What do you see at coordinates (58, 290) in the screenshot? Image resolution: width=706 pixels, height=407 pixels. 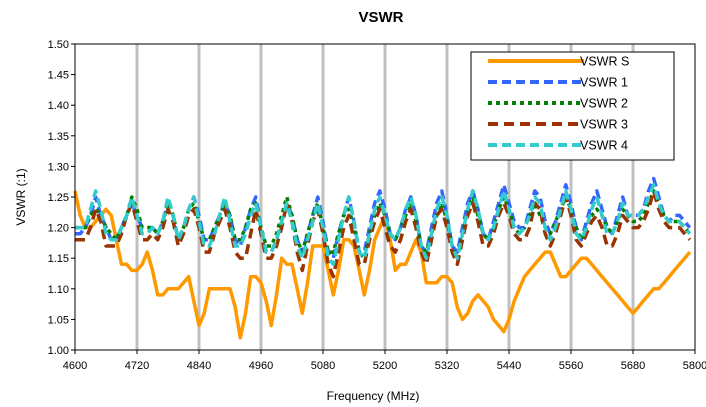 I see `y-tick-label: 1.10` at bounding box center [58, 290].